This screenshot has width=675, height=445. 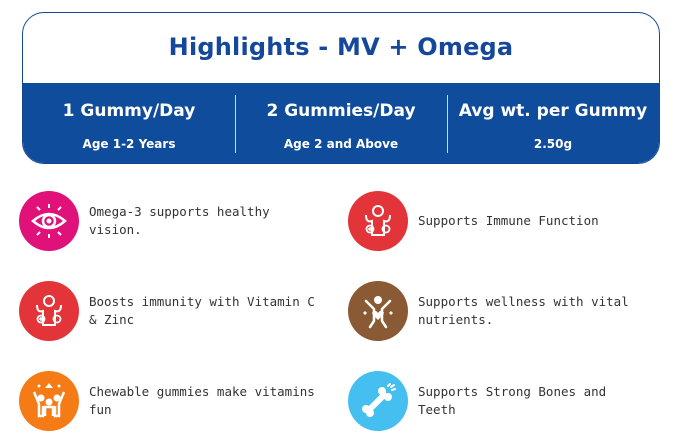 I want to click on feature-text: Boosts immunity with Vitamin C & Zinc, so click(x=202, y=310).